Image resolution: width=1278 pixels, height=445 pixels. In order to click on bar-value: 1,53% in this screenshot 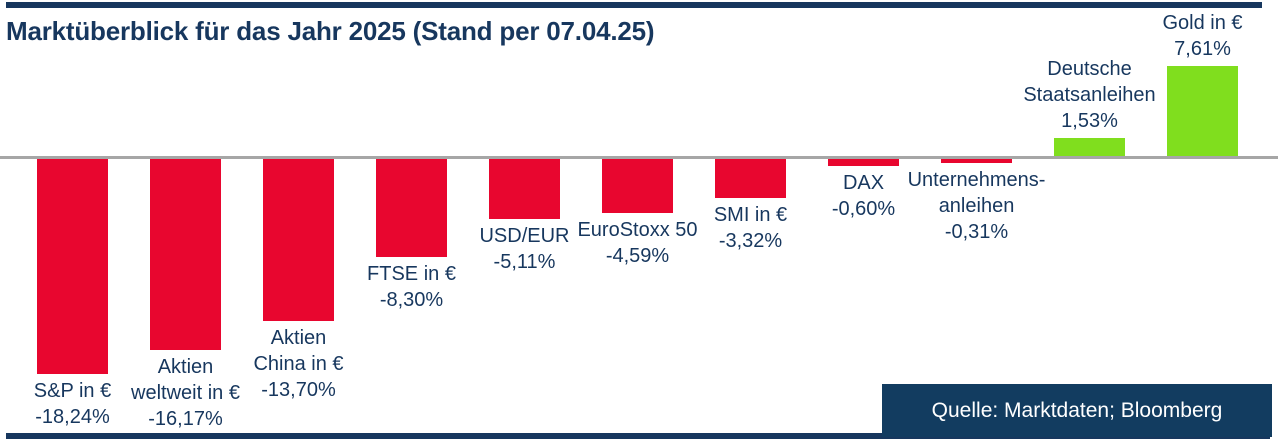, I will do `click(1089, 121)`.